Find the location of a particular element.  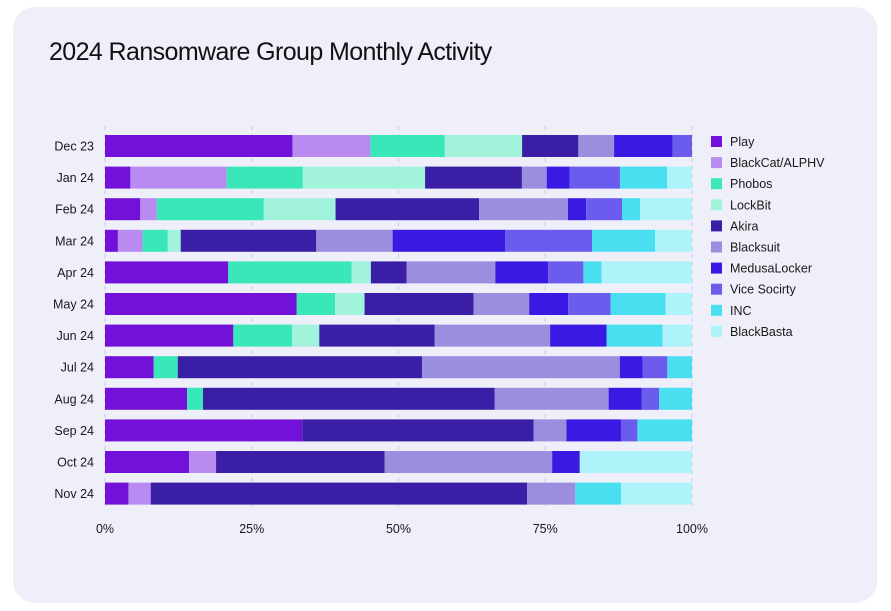

legend-label: Blacksuit is located at coordinates (755, 248).